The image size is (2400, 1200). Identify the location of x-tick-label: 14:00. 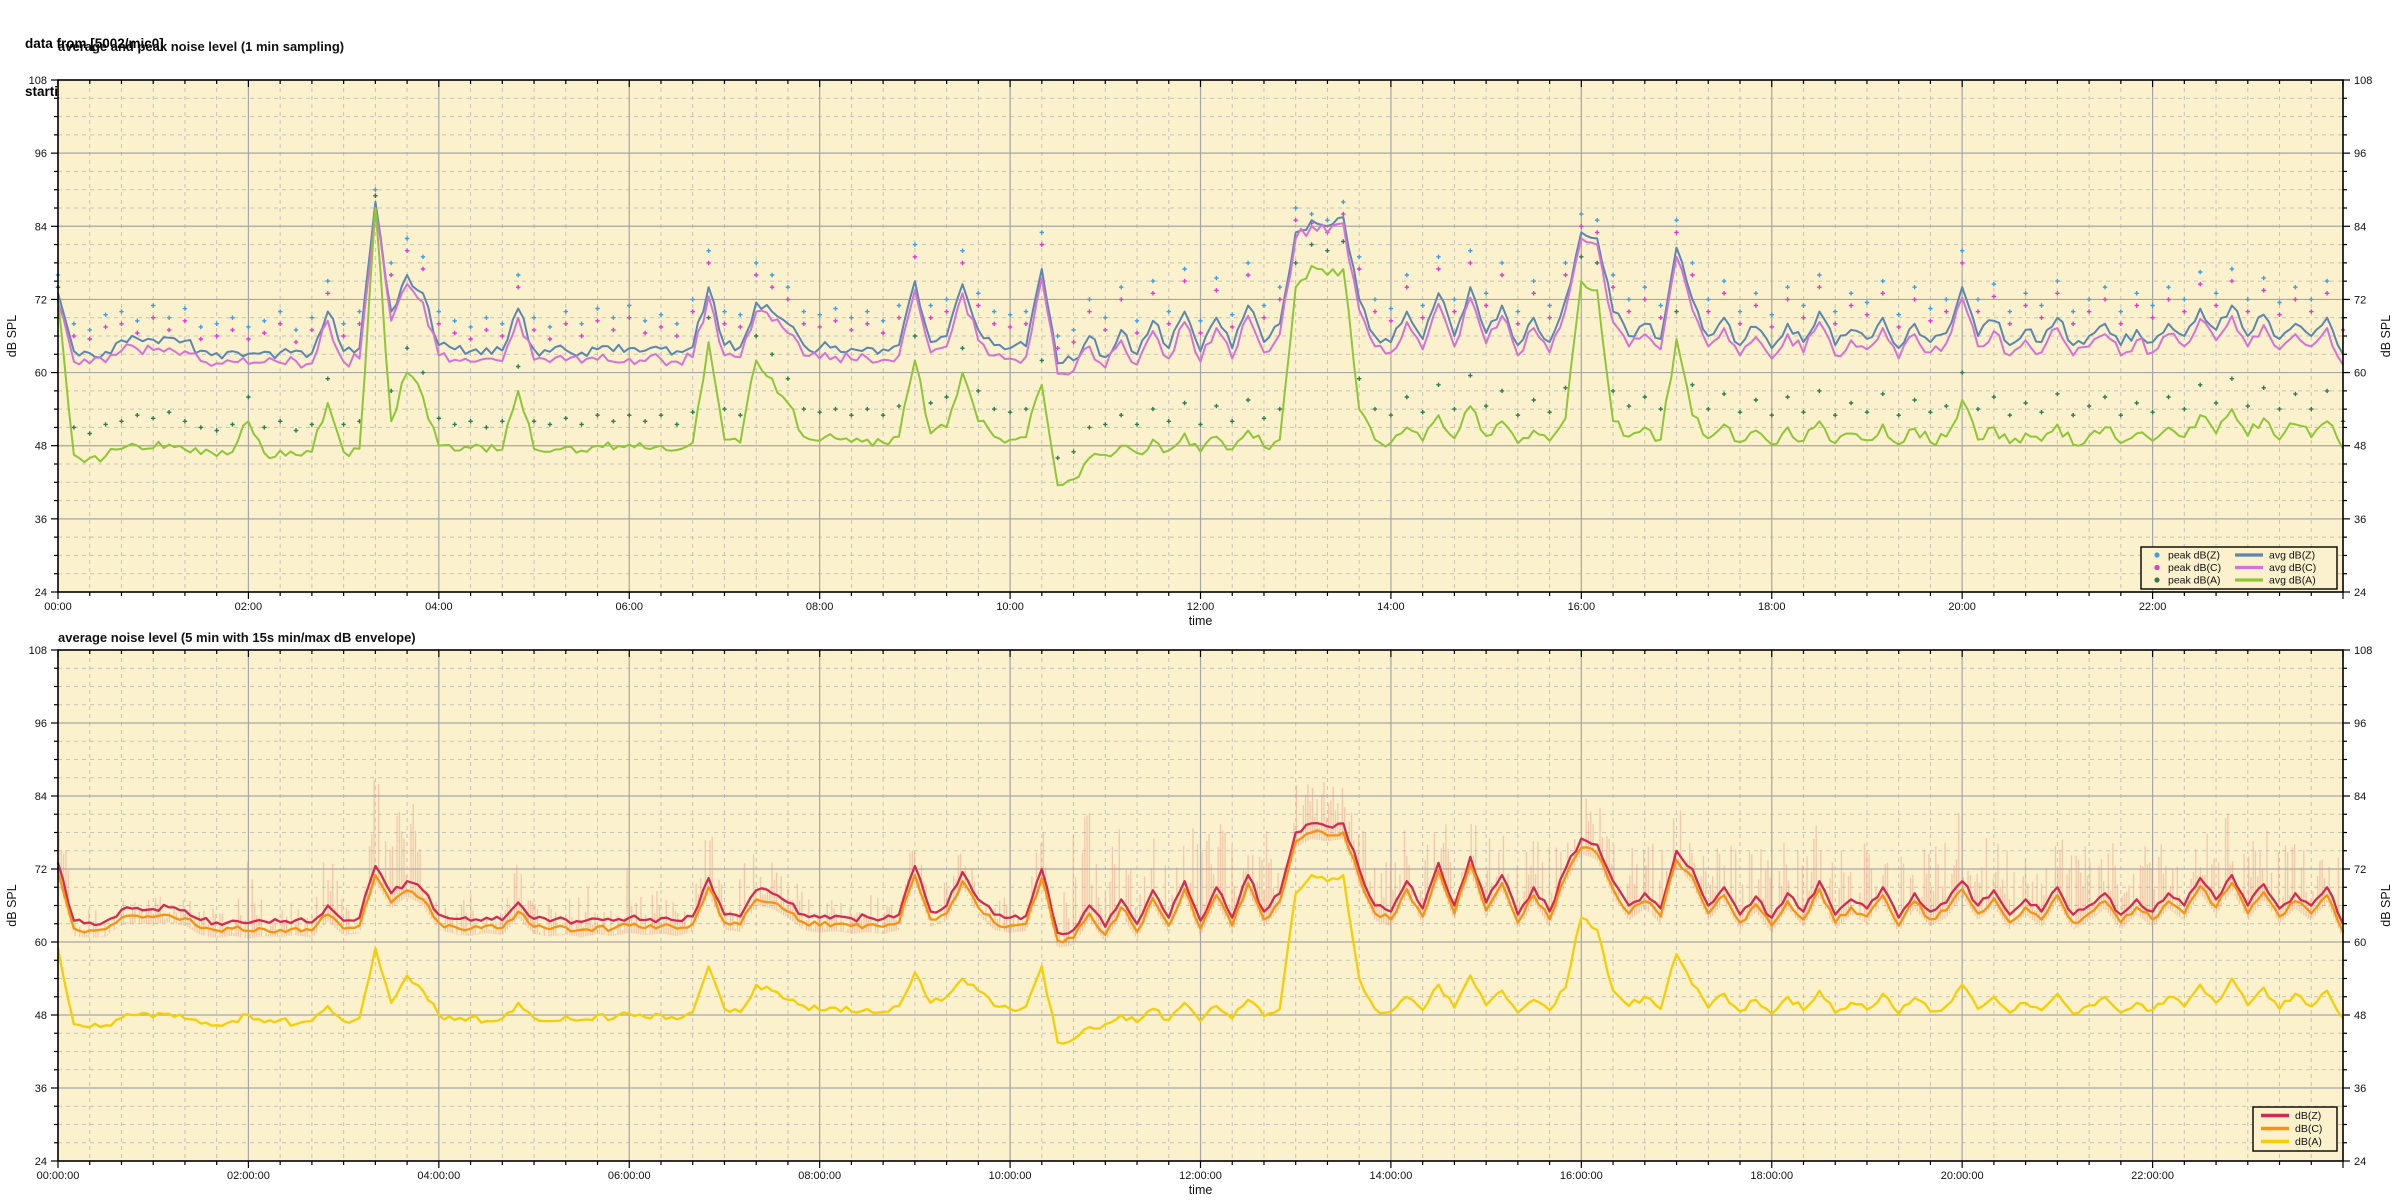
(1391, 607).